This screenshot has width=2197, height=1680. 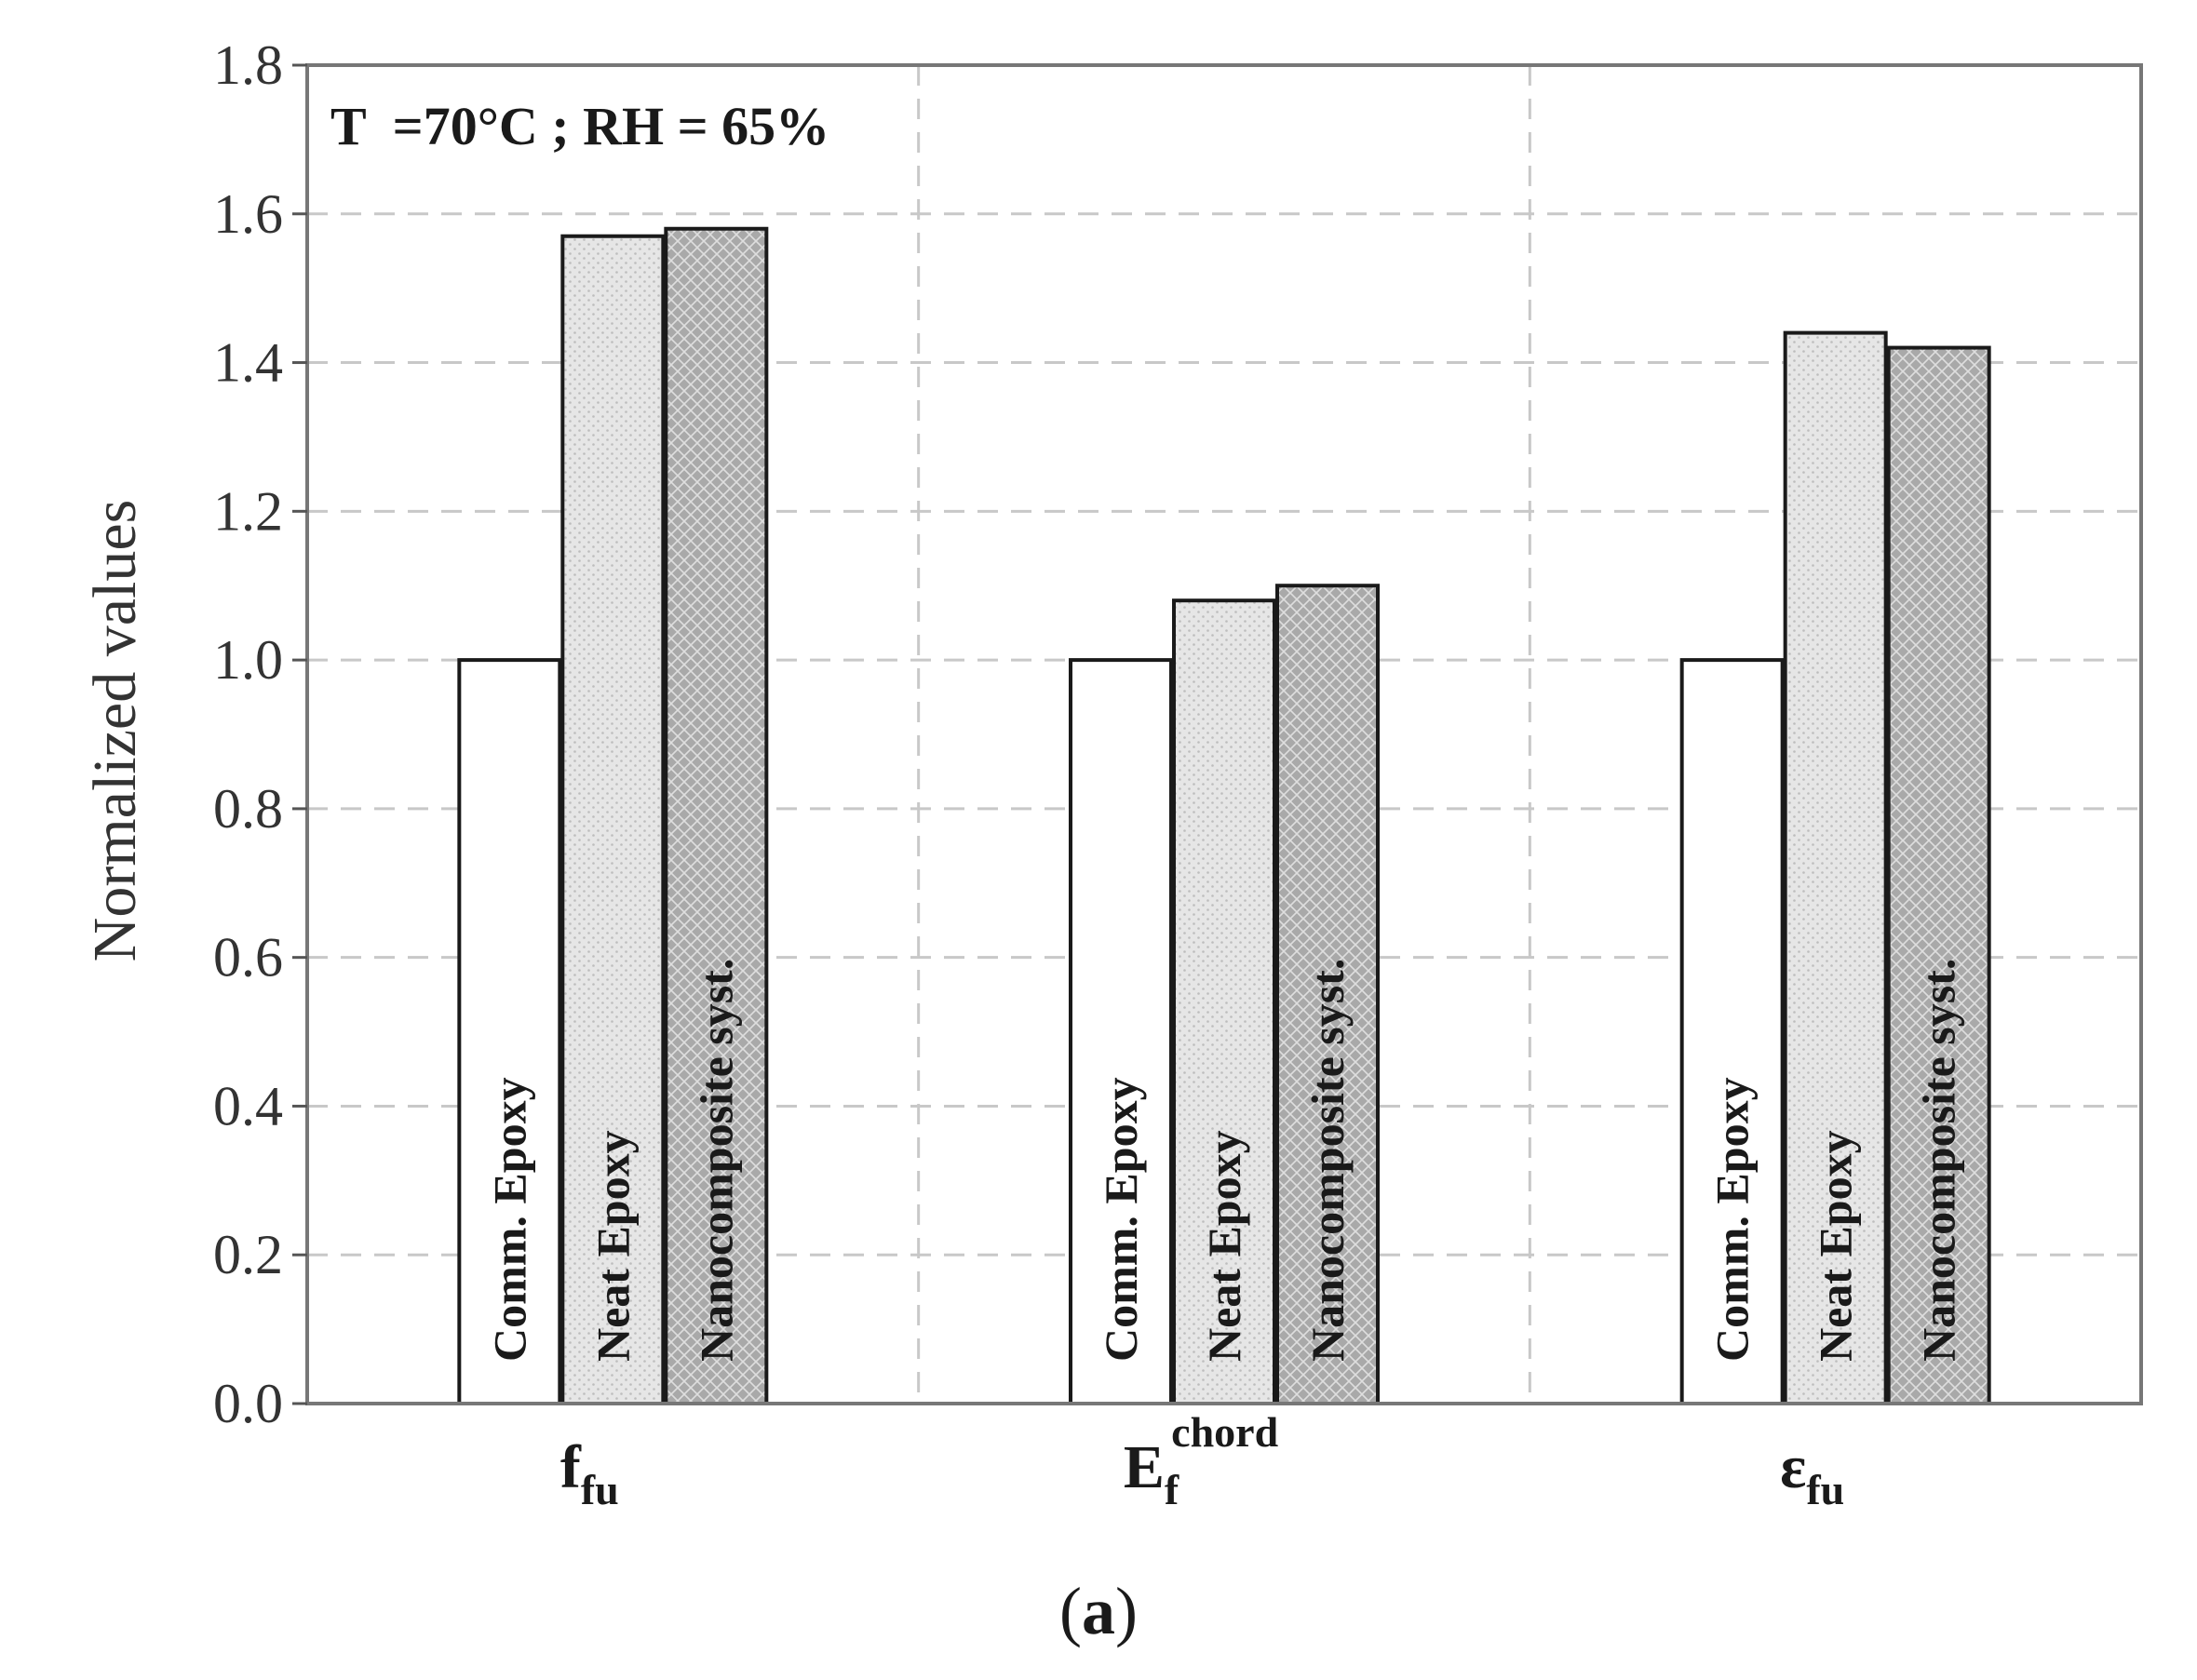 I want to click on caption-letter: a, so click(x=1098, y=1611).